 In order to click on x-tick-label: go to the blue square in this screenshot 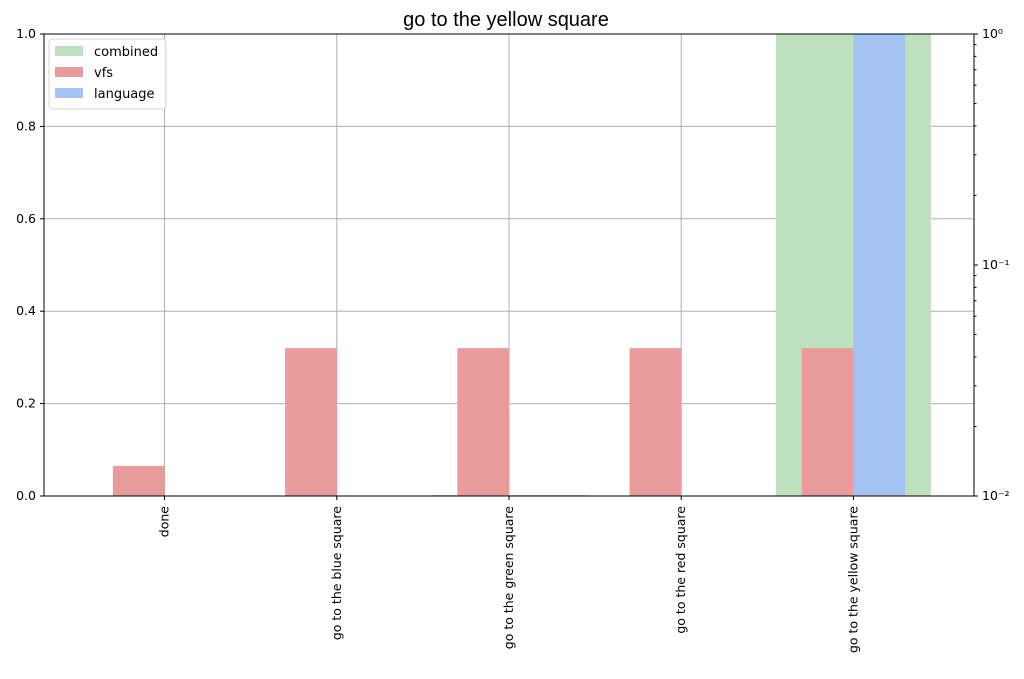, I will do `click(336, 573)`.